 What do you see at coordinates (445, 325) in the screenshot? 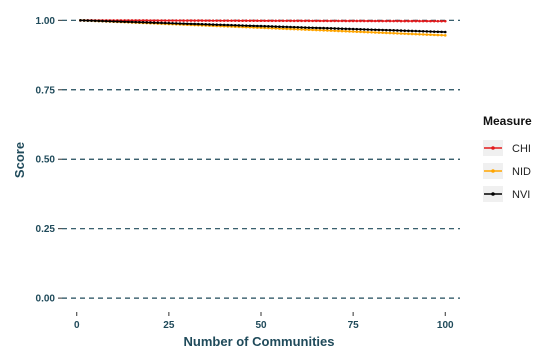
I see `x-tick-label-4: 100` at bounding box center [445, 325].